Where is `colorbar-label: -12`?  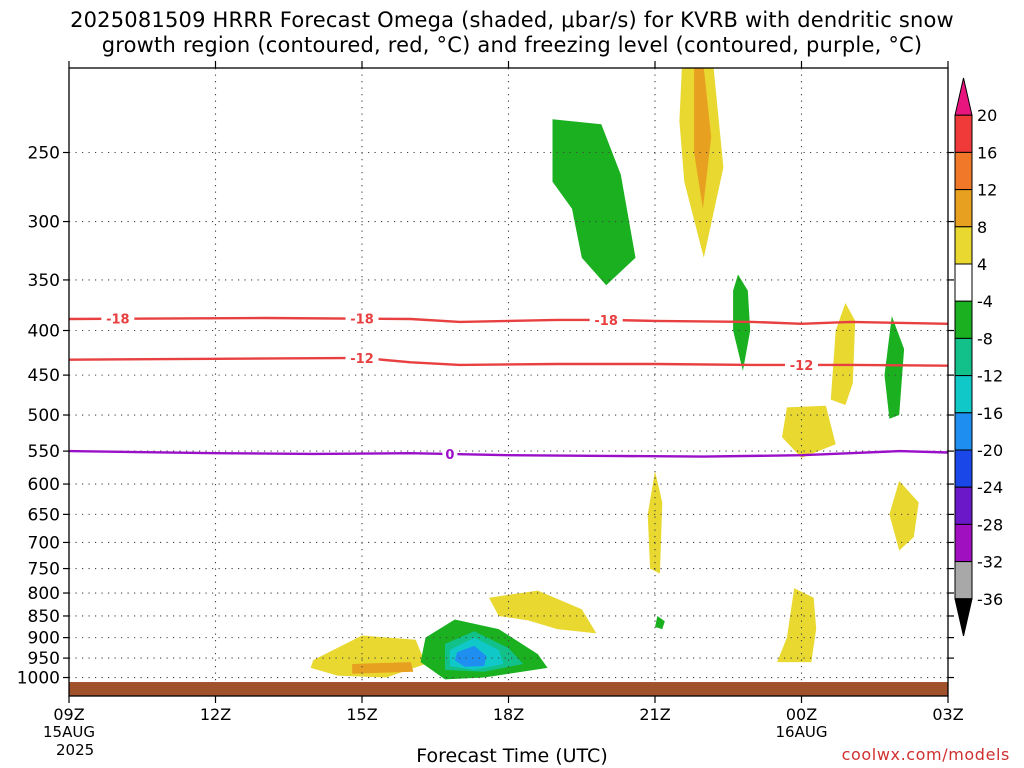 colorbar-label: -12 is located at coordinates (990, 376).